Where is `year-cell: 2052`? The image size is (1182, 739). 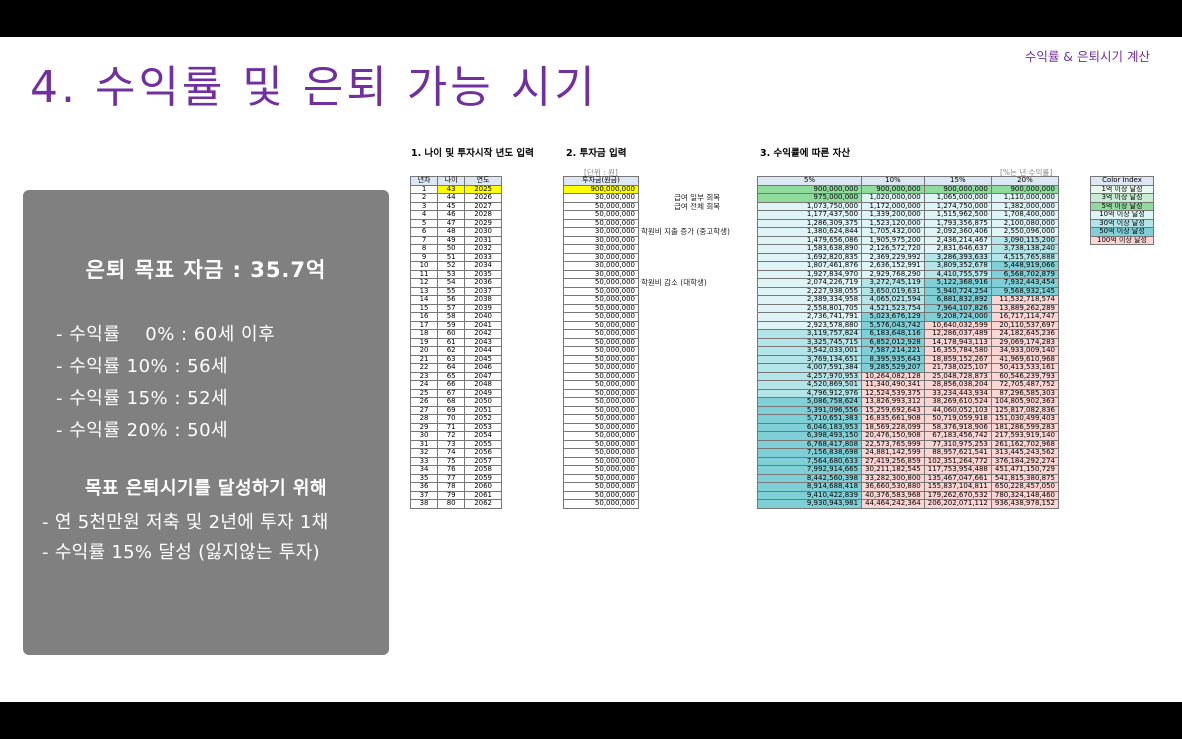
year-cell: 2052 is located at coordinates (483, 419).